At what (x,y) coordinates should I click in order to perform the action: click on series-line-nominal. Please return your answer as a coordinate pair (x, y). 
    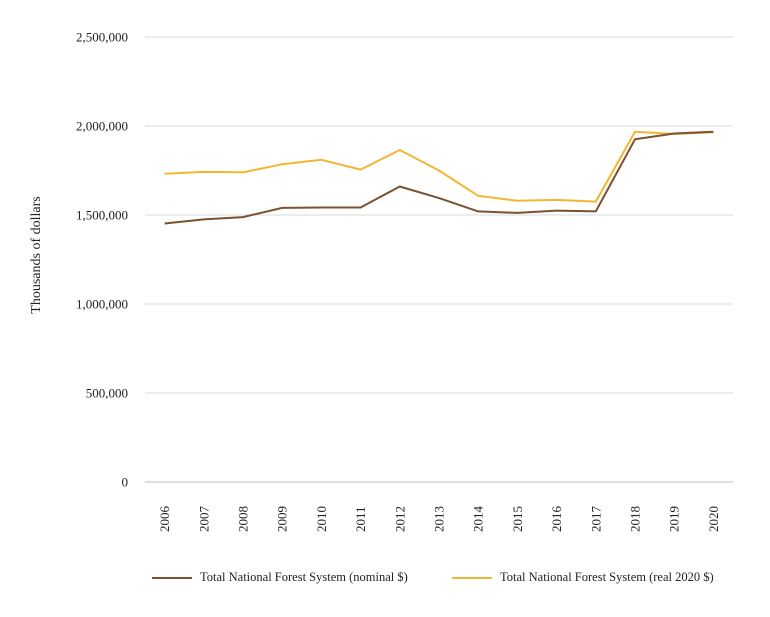
    Looking at the image, I should click on (439, 177).